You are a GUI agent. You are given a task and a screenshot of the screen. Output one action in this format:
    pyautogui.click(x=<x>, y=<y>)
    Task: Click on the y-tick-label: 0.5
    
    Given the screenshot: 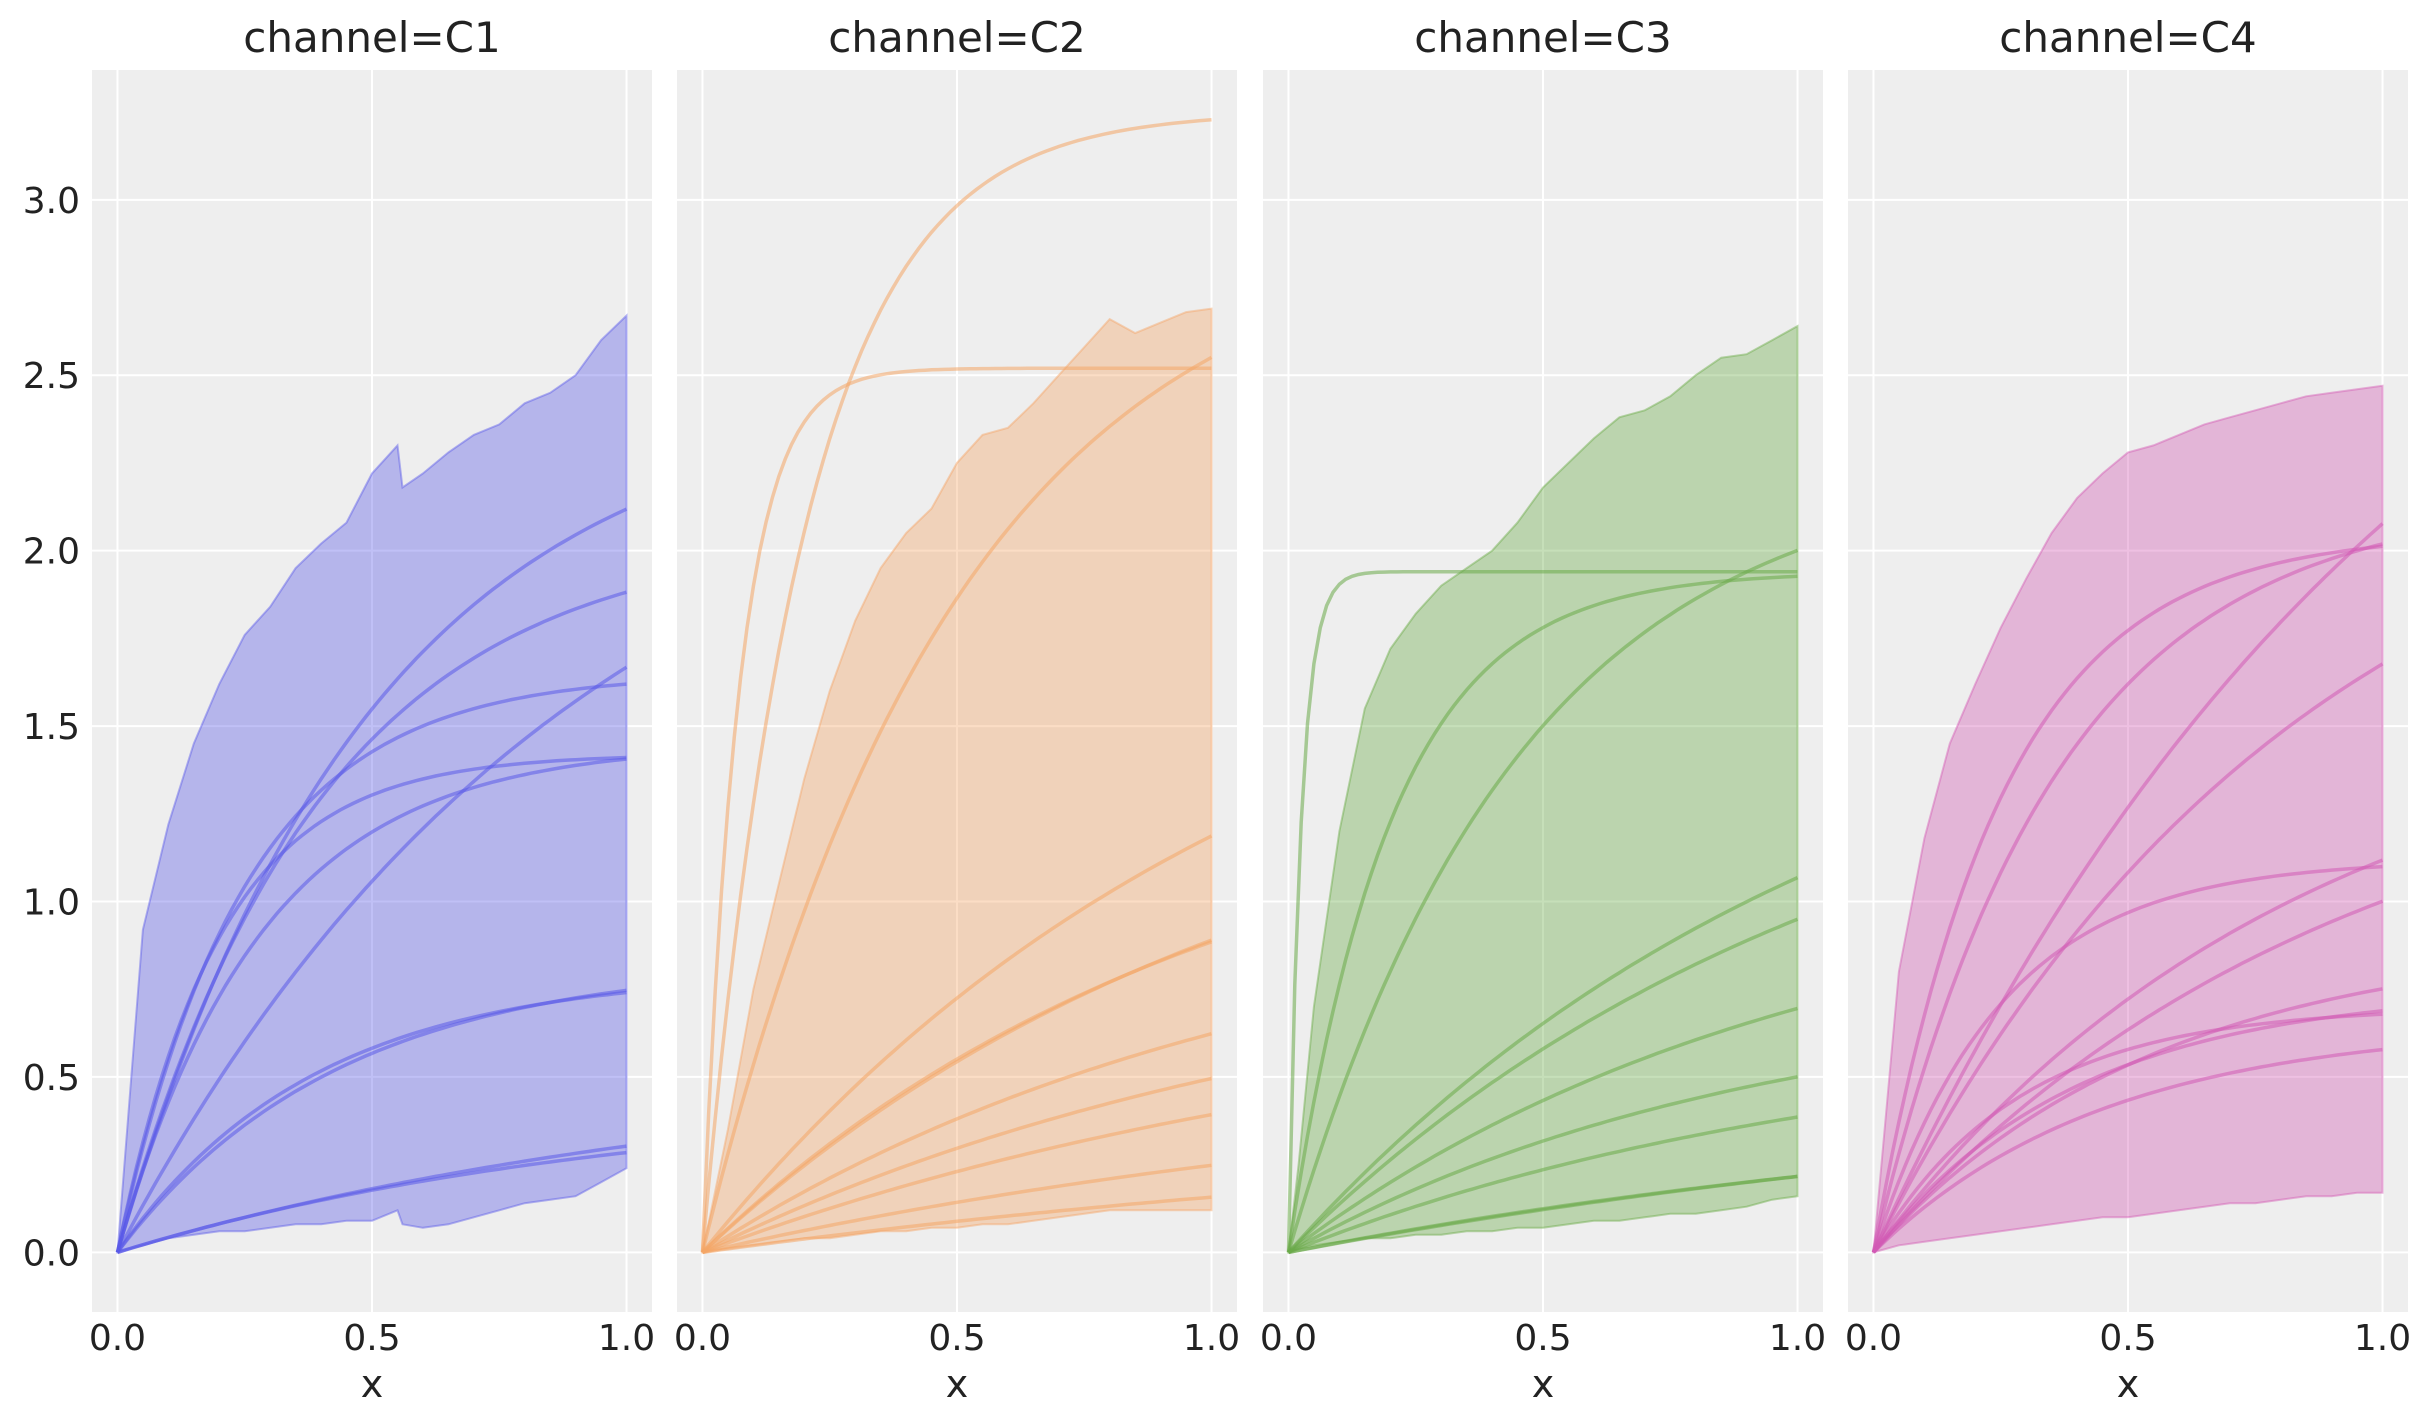 What is the action you would take?
    pyautogui.click(x=51, y=1078)
    